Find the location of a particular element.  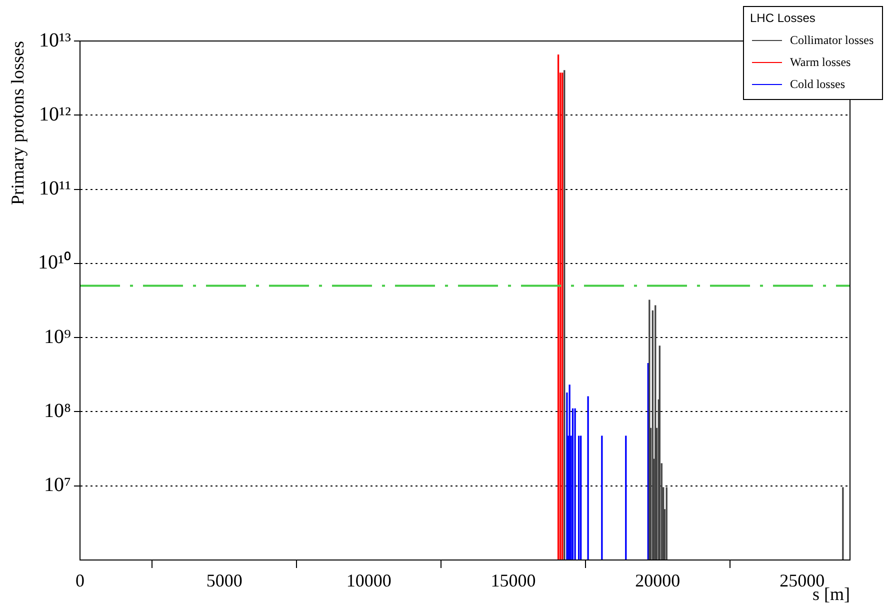

y-tick-label: 10⁸ is located at coordinates (58, 411).